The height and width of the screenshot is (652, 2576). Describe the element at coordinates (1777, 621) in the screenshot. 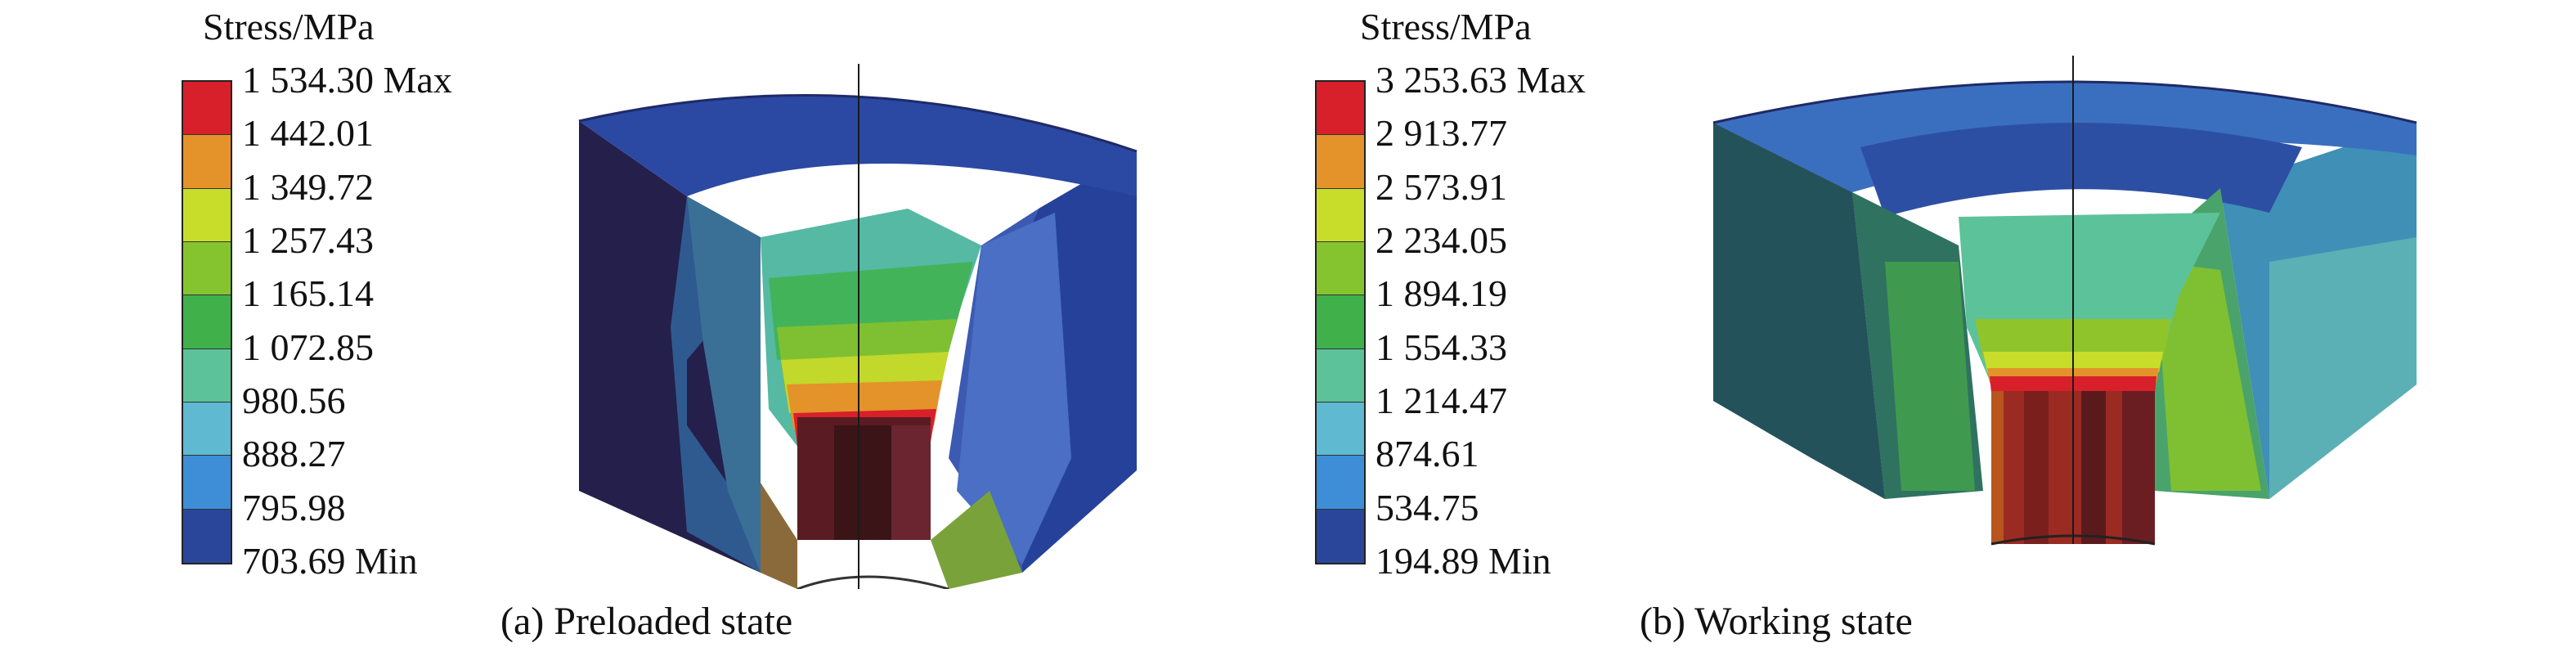

I see `caption: (b) Working state` at that location.